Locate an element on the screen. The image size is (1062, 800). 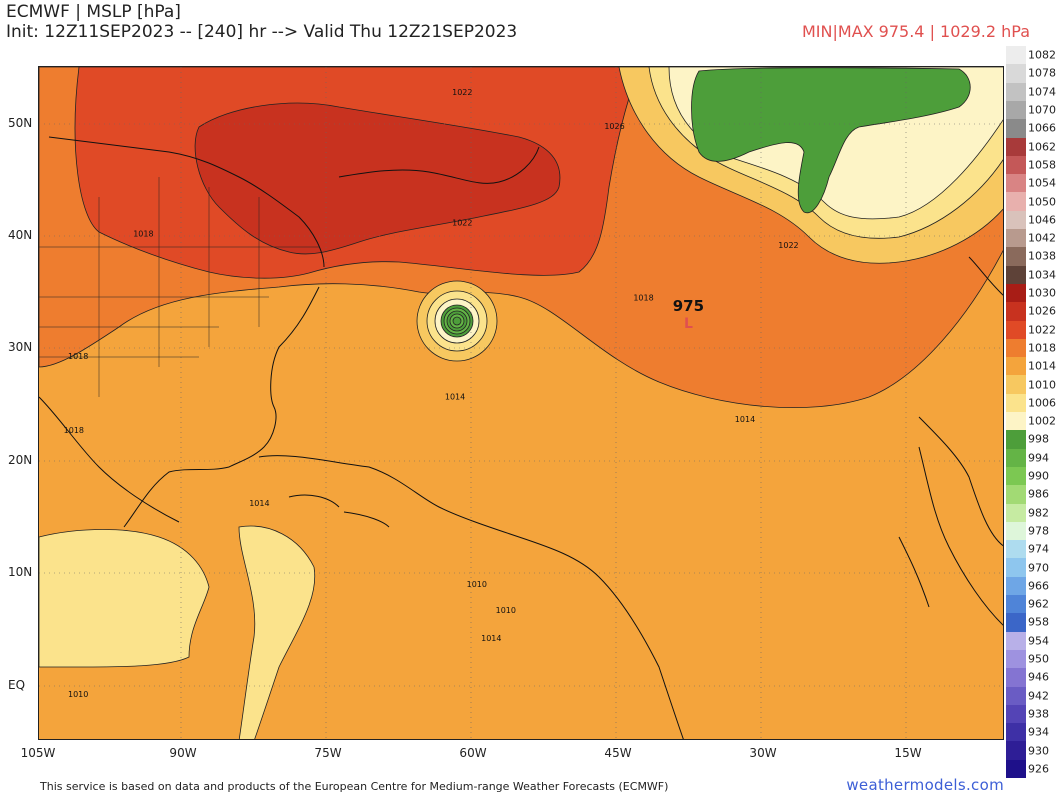
low-marker: L is located at coordinates (688, 324).